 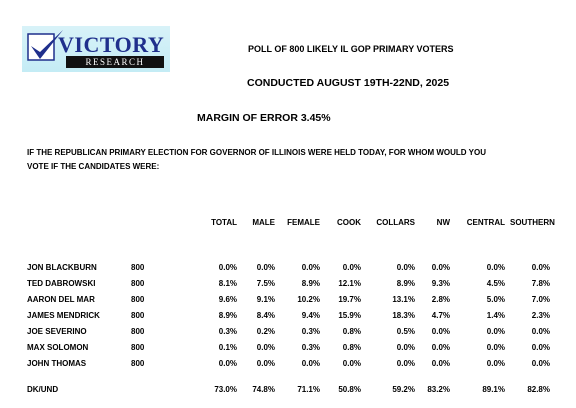 What do you see at coordinates (440, 315) in the screenshot?
I see `percent-cell: 4.7%` at bounding box center [440, 315].